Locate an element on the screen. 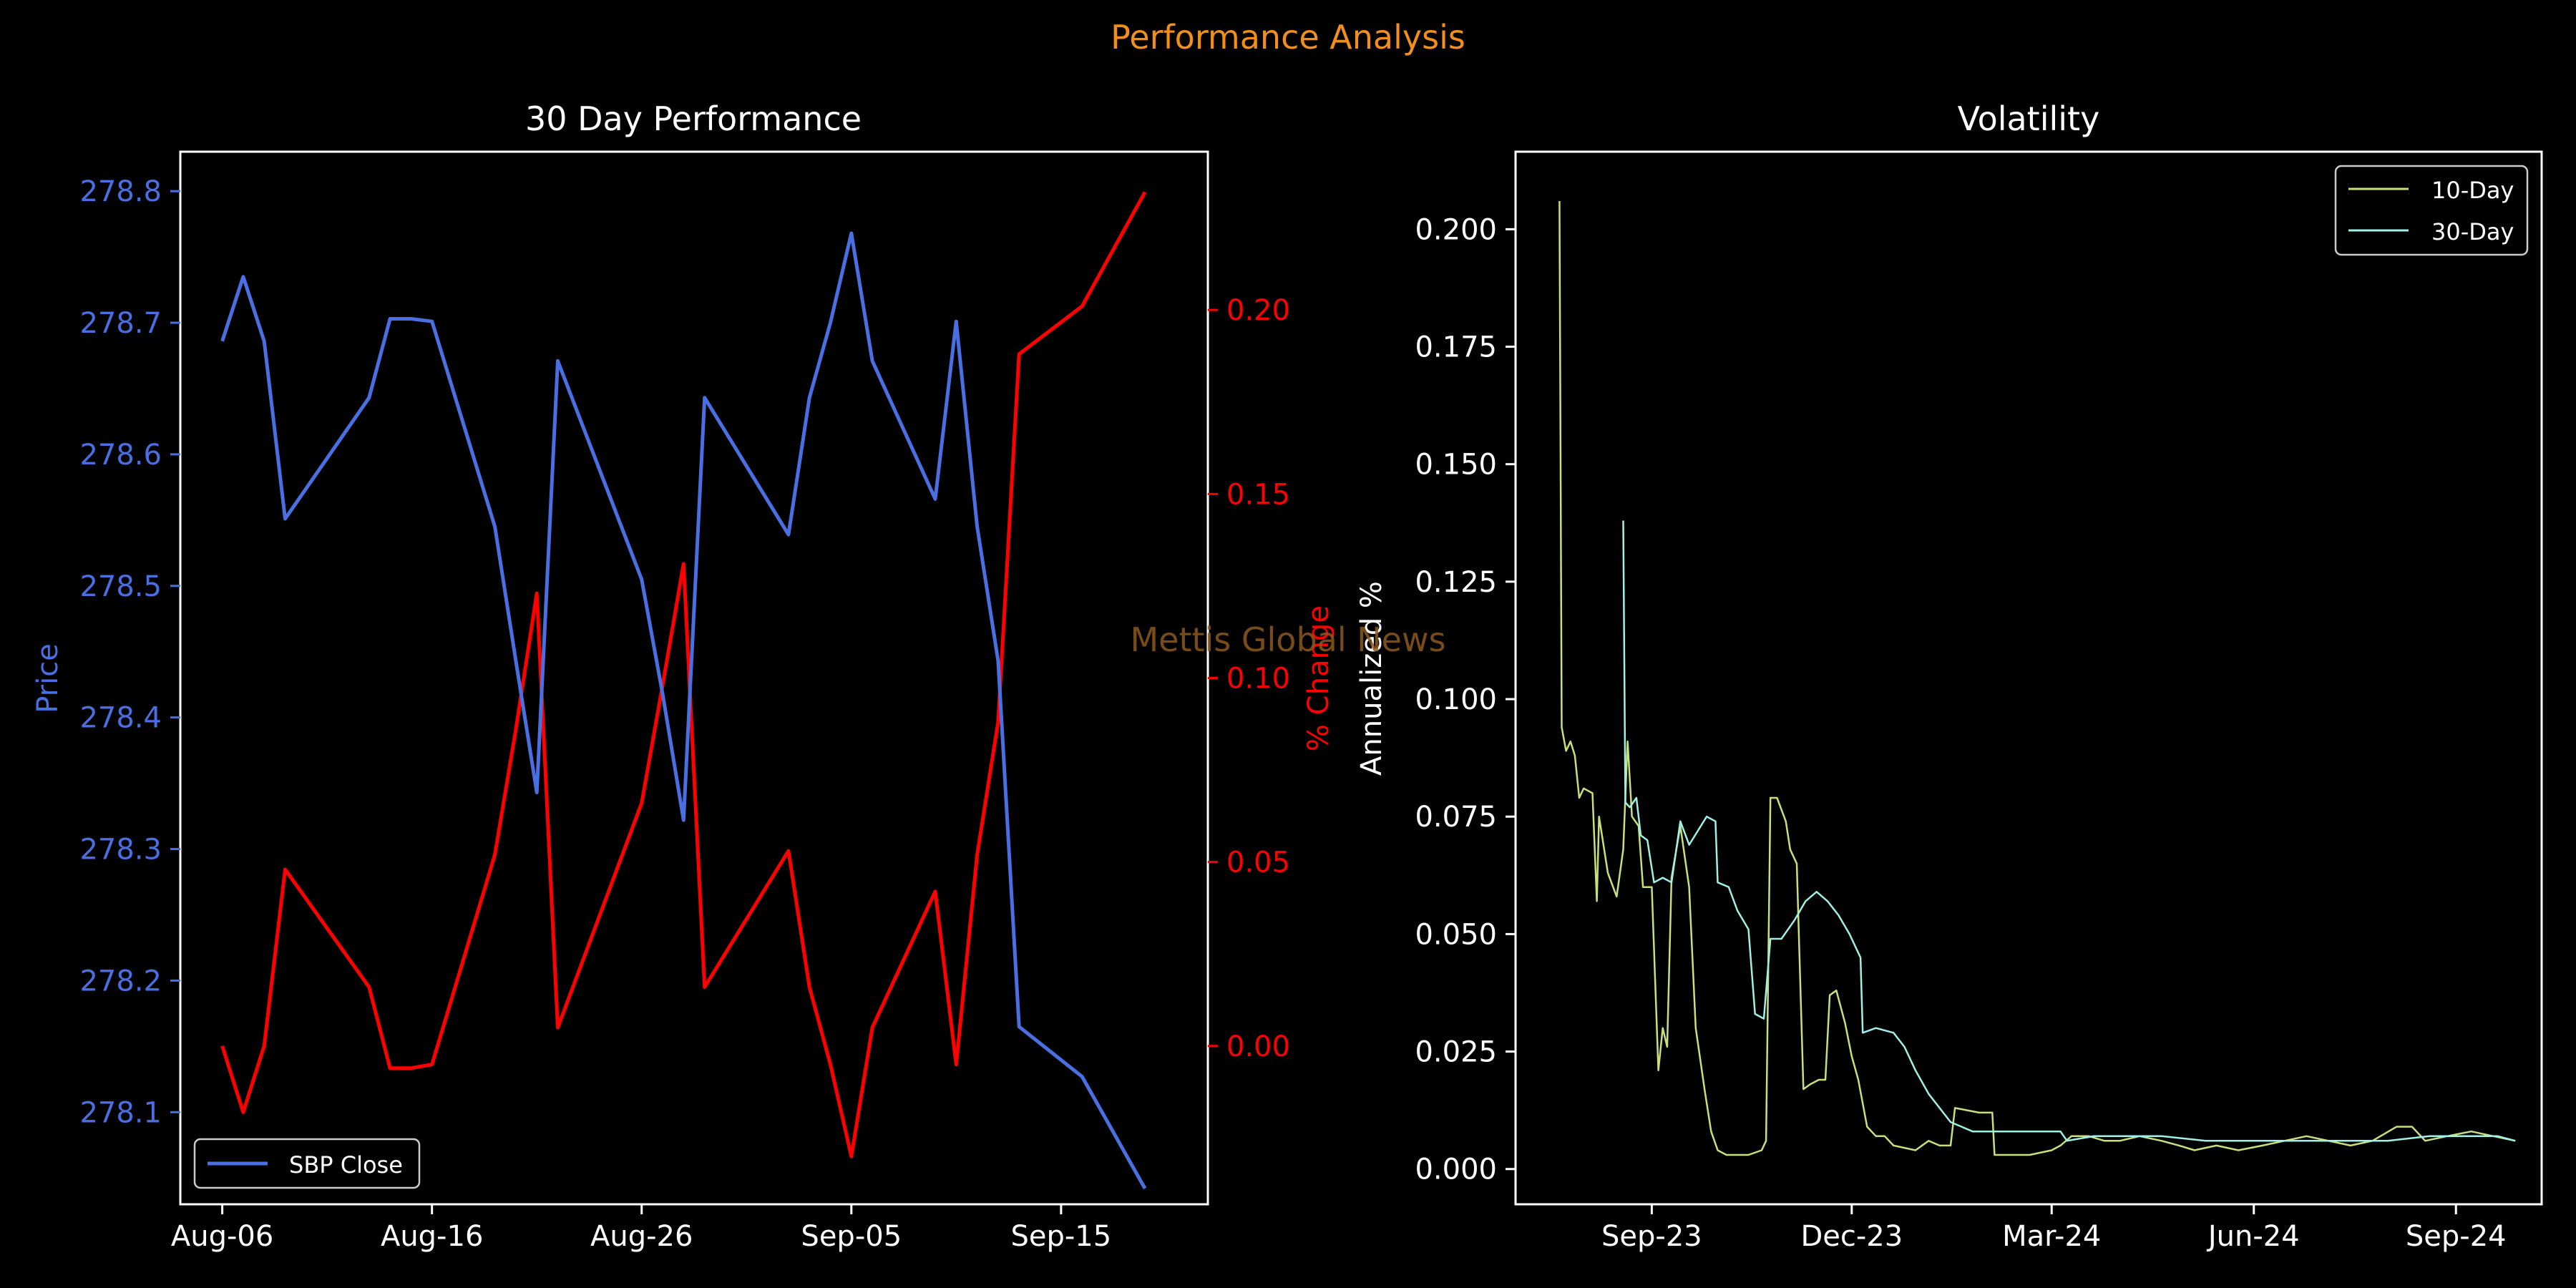  vol-x-tick-label-sep-23: Sep-23 is located at coordinates (1652, 1236).